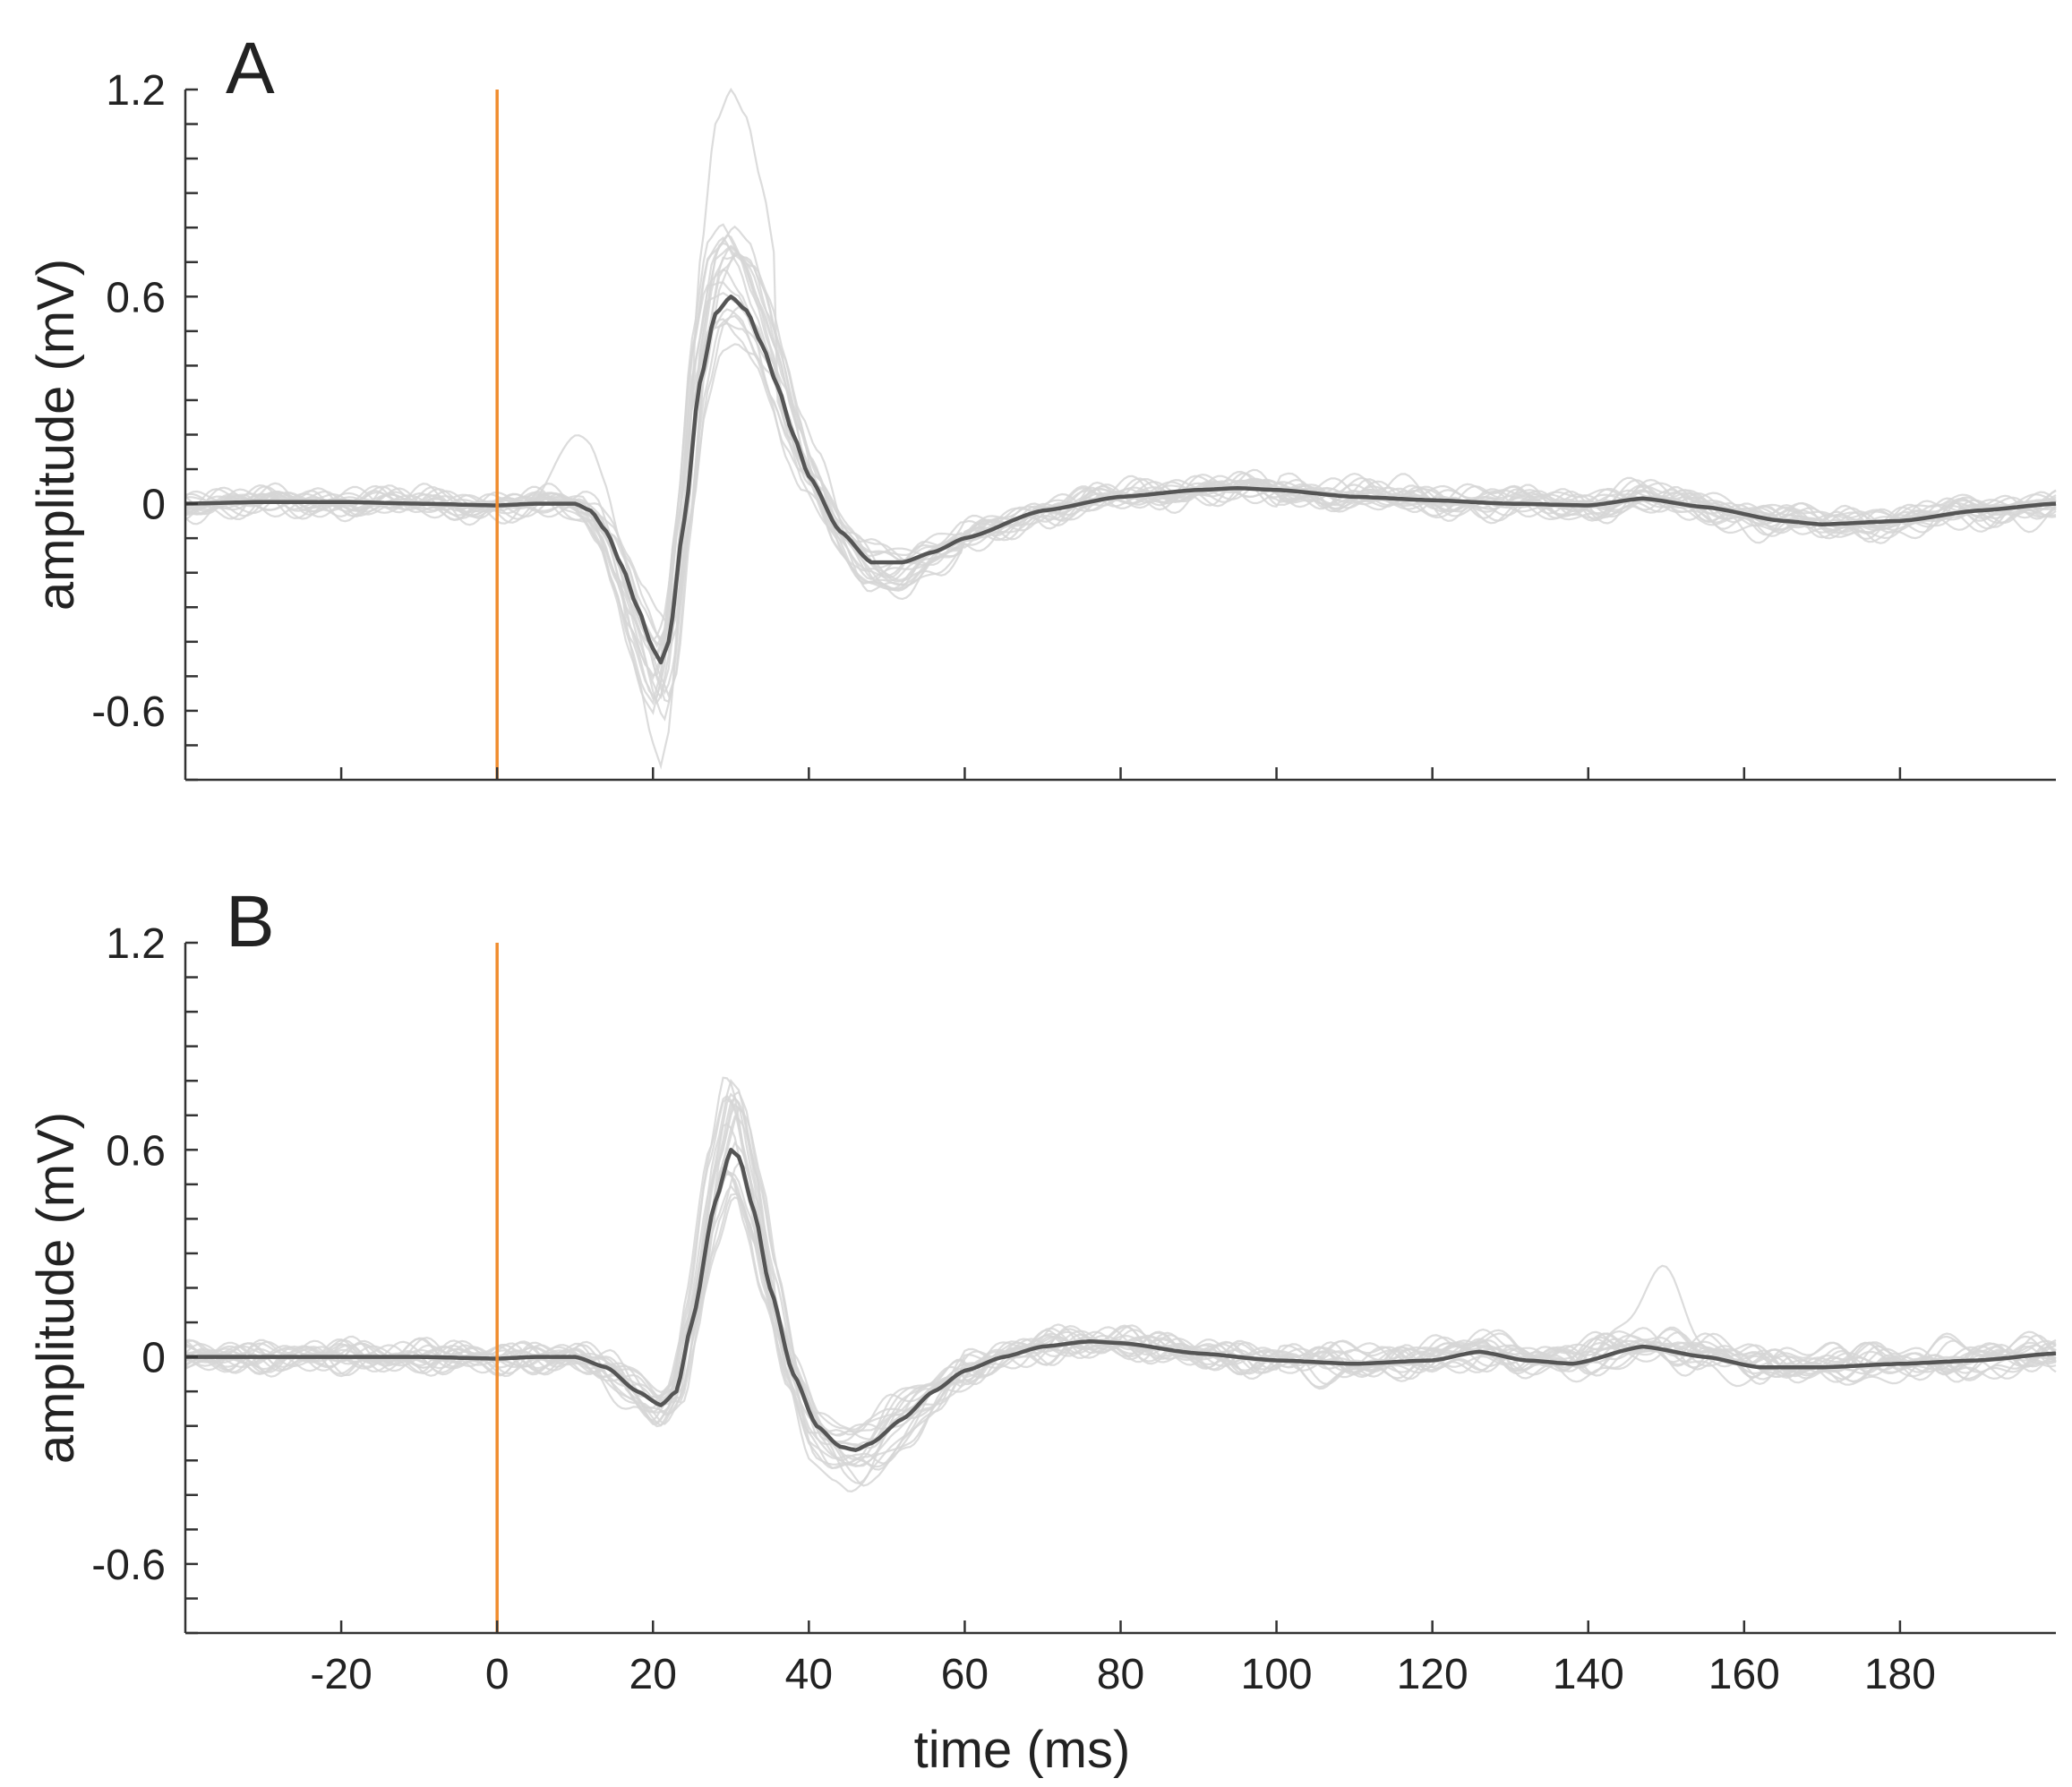 Image resolution: width=2072 pixels, height=1787 pixels. Describe the element at coordinates (1120, 1674) in the screenshot. I see `panel-b-x-tick-label: 80` at that location.